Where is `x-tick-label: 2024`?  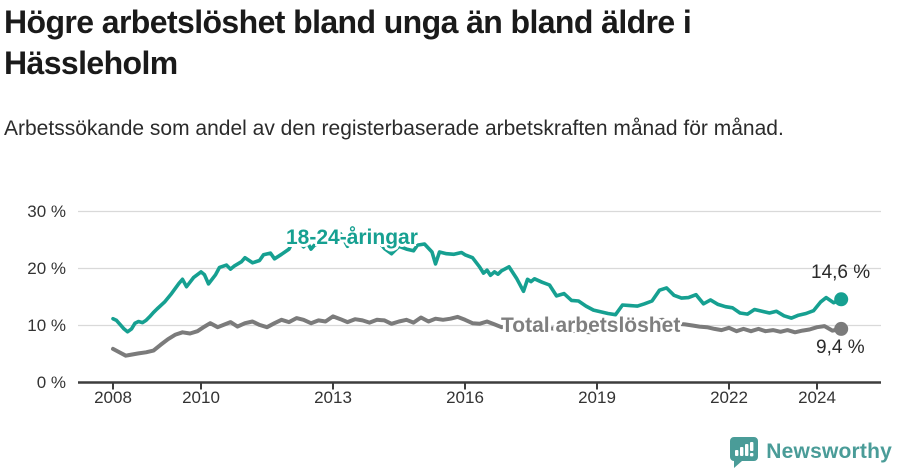
x-tick-label: 2024 is located at coordinates (817, 397).